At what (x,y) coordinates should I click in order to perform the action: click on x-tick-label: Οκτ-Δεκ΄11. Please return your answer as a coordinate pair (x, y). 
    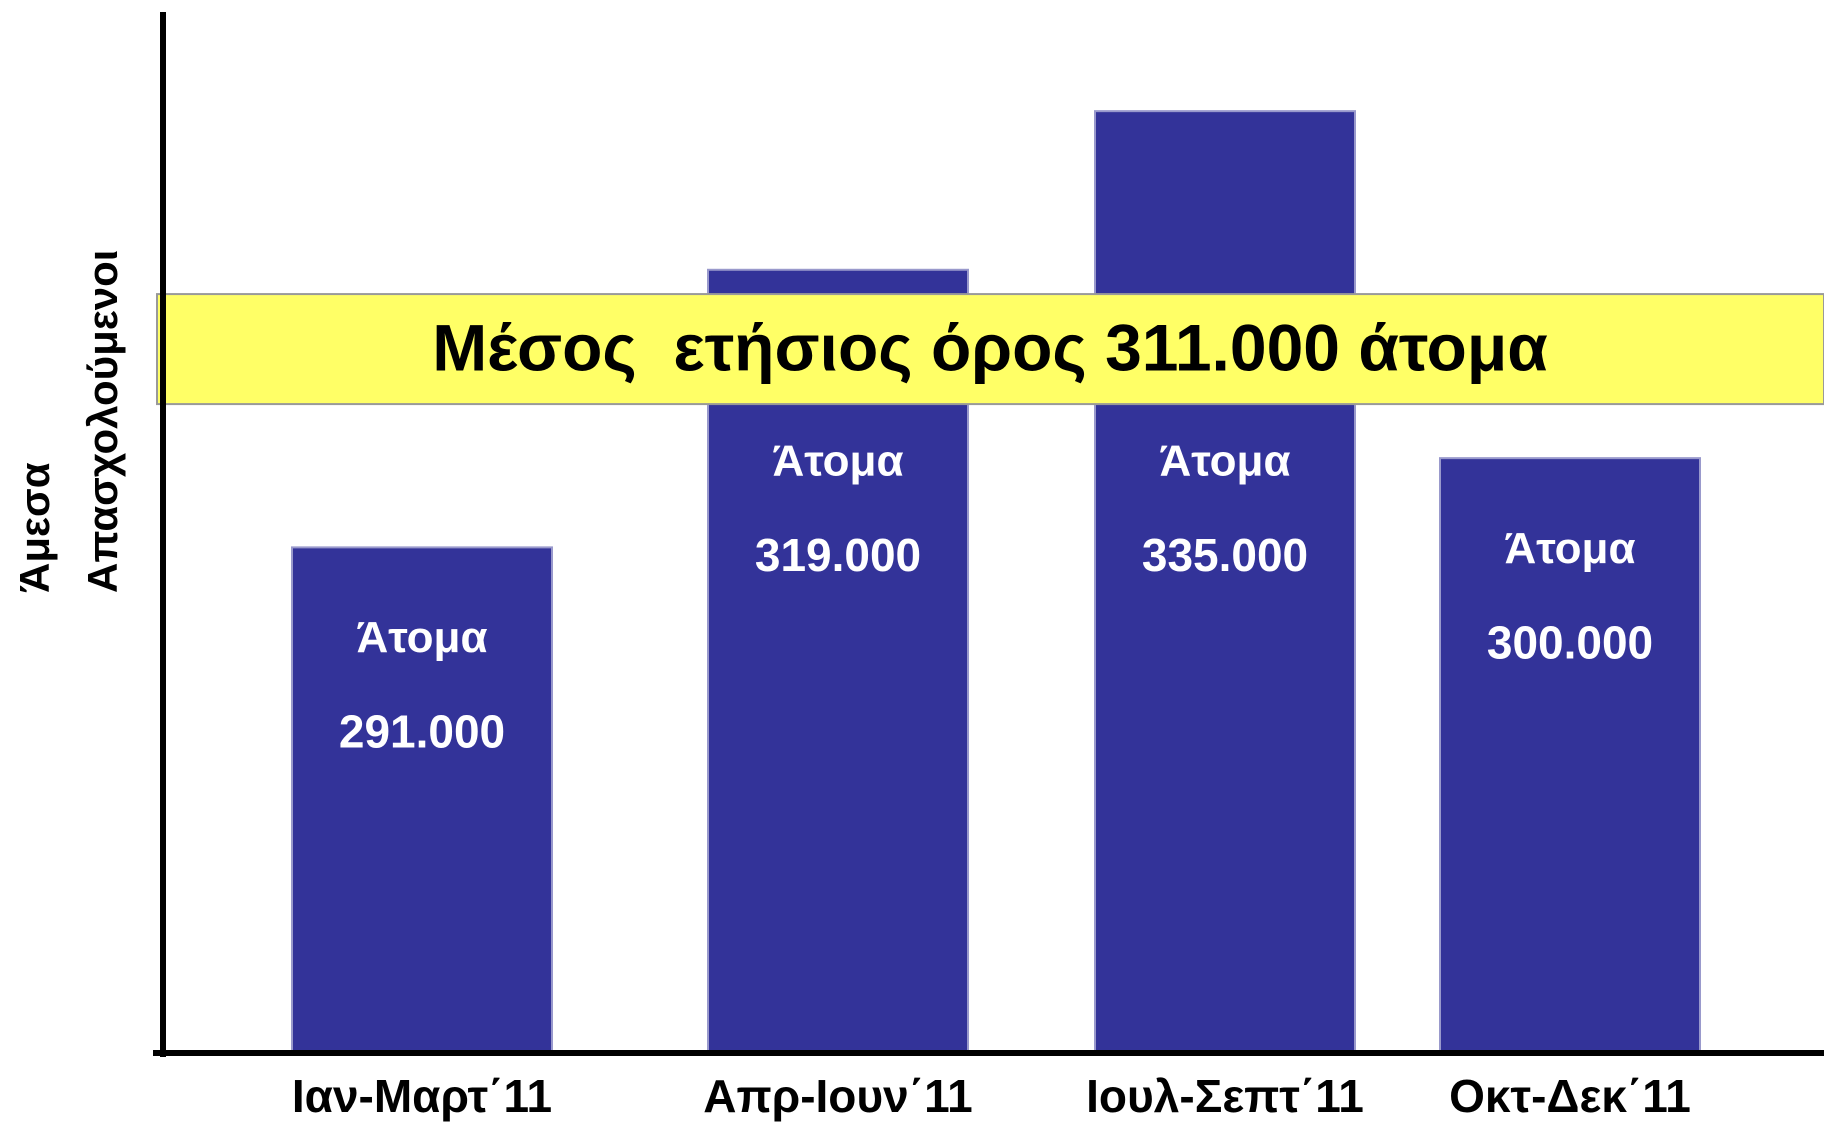
    Looking at the image, I should click on (1570, 1096).